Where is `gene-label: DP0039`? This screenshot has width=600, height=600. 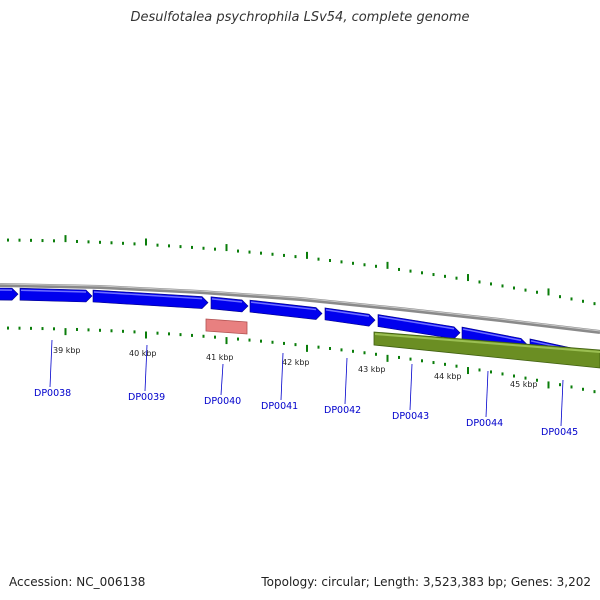
gene-label: DP0039 is located at coordinates (146, 397).